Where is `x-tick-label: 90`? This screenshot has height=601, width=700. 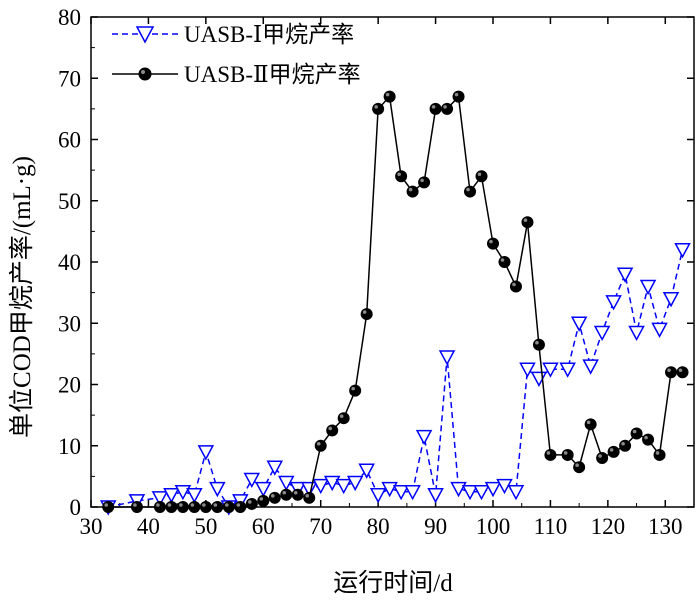
x-tick-label: 90 is located at coordinates (435, 526).